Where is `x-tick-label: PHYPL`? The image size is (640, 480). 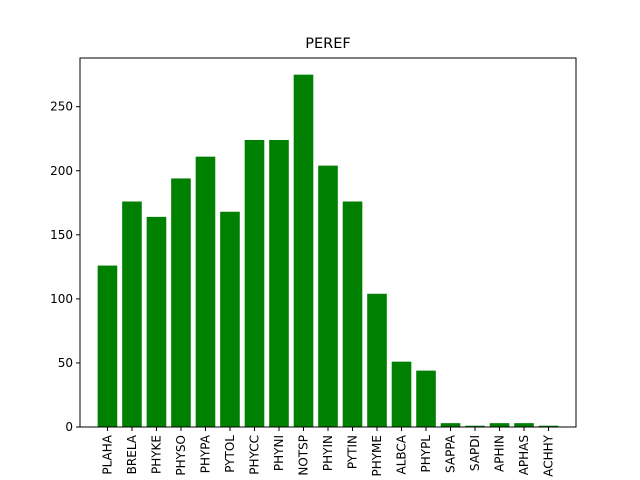
x-tick-label: PHYPL is located at coordinates (426, 454).